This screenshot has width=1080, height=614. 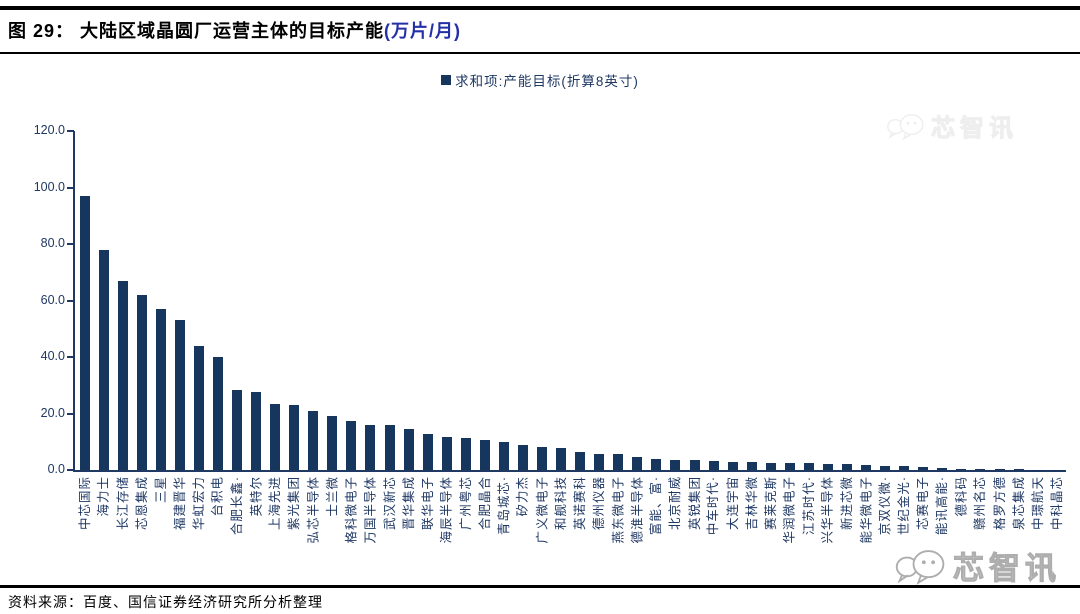 What do you see at coordinates (713, 465) in the screenshot?
I see `bar-中车时代·` at bounding box center [713, 465].